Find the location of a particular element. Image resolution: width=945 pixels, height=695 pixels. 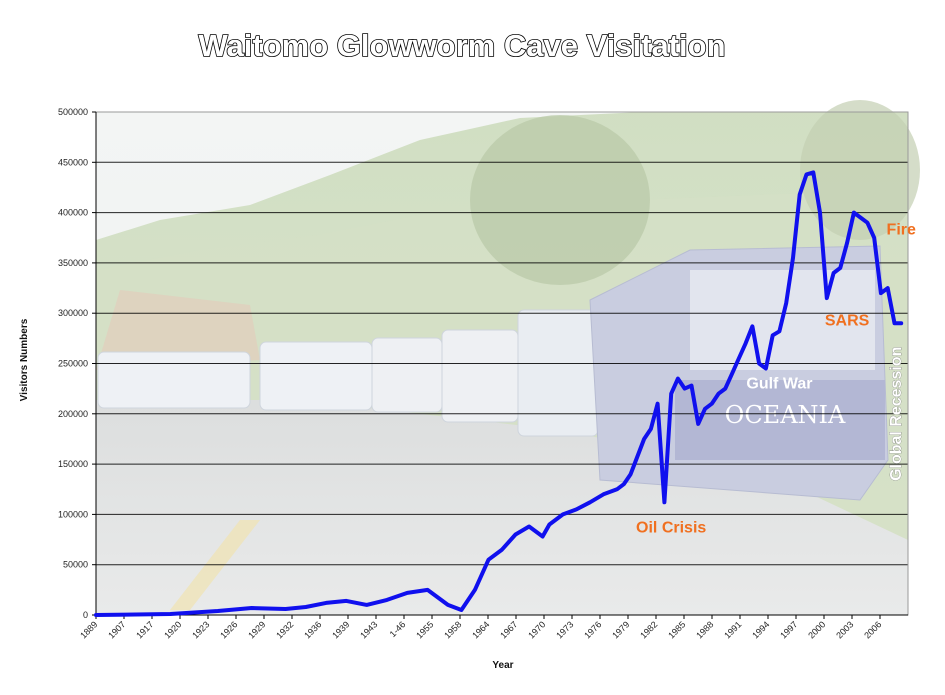

y-tick-label: 300000 is located at coordinates (73, 313).